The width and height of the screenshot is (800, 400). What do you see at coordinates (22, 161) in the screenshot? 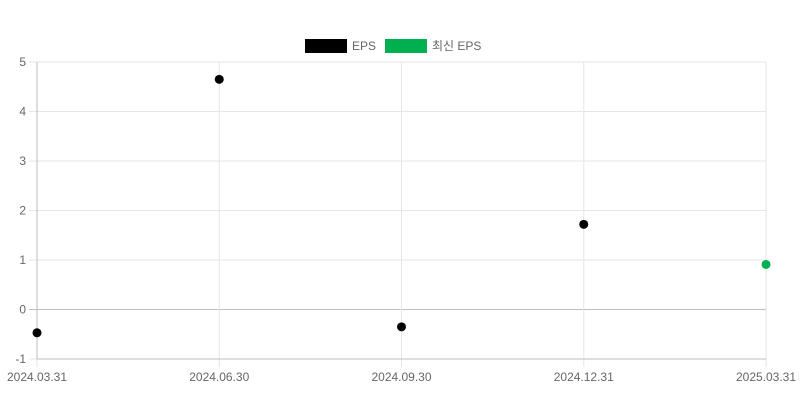
I see `y-tick-label: 3` at bounding box center [22, 161].